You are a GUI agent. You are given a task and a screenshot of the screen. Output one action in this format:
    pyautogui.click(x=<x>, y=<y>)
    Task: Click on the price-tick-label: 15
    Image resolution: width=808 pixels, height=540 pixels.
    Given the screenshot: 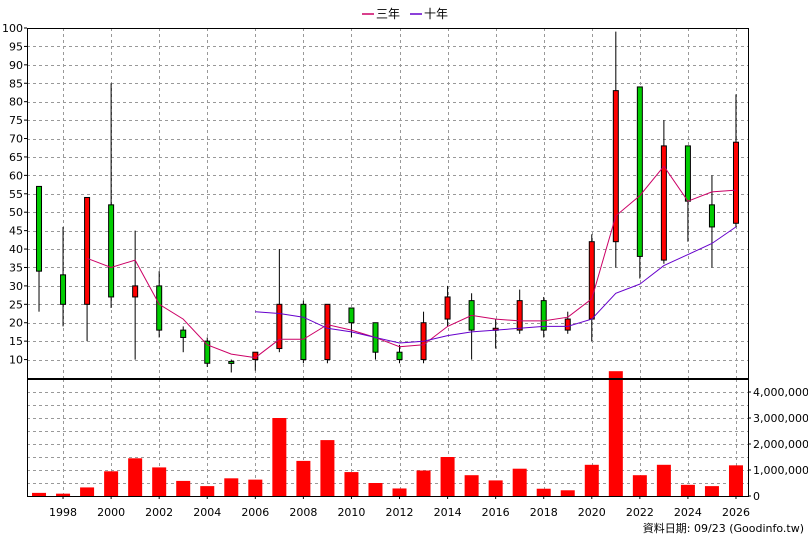 What is the action you would take?
    pyautogui.click(x=16, y=341)
    